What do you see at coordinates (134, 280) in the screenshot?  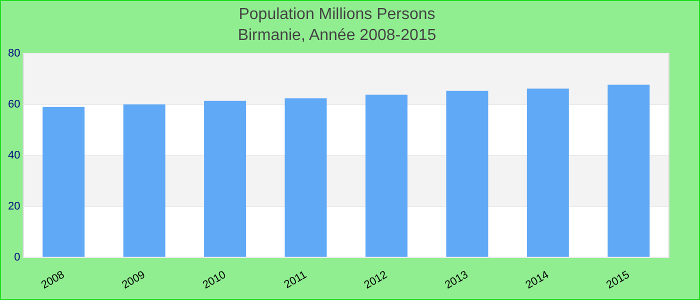 I see `x-tick-label: 2009` at bounding box center [134, 280].